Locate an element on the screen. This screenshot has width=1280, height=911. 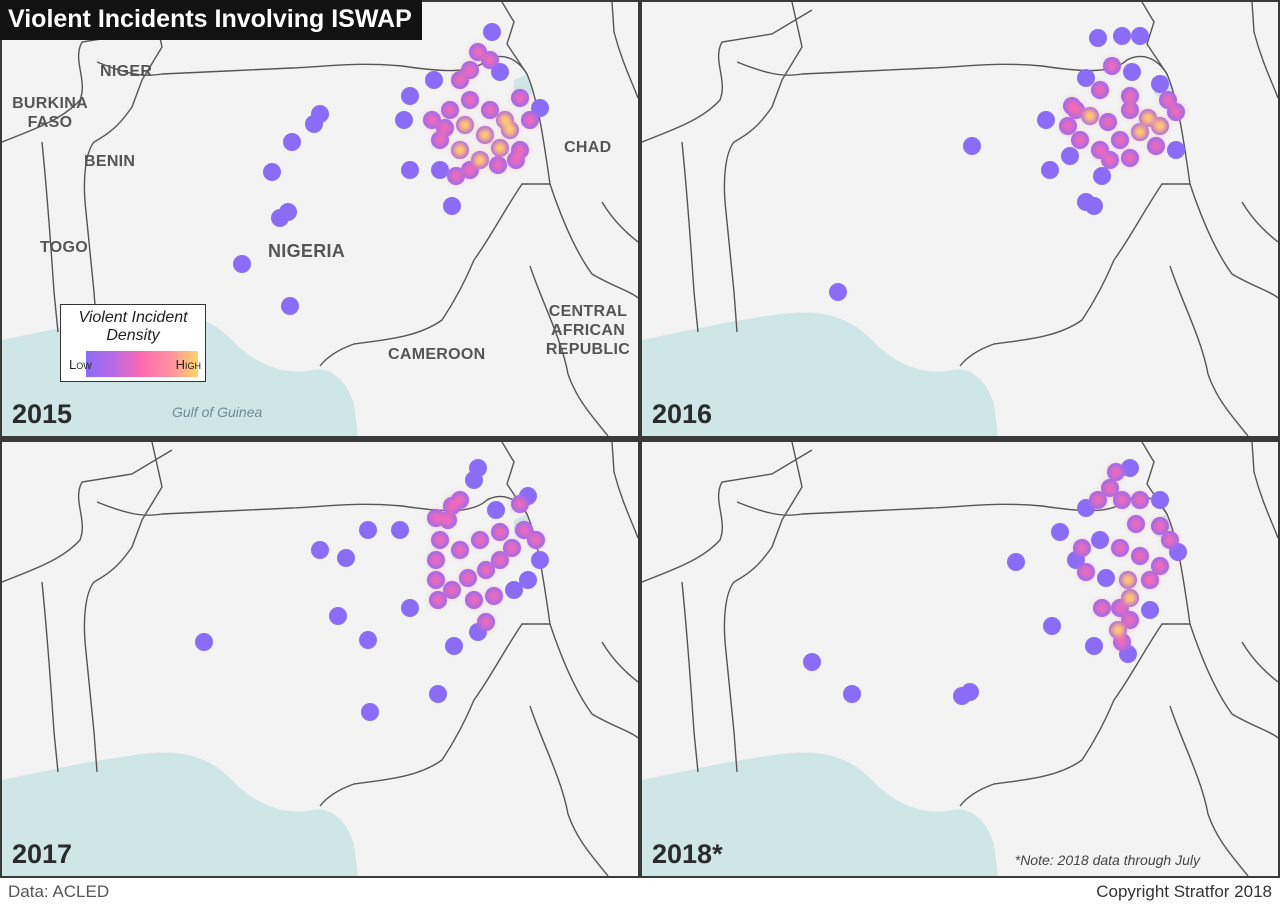
panel-year: 2015 is located at coordinates (42, 414).